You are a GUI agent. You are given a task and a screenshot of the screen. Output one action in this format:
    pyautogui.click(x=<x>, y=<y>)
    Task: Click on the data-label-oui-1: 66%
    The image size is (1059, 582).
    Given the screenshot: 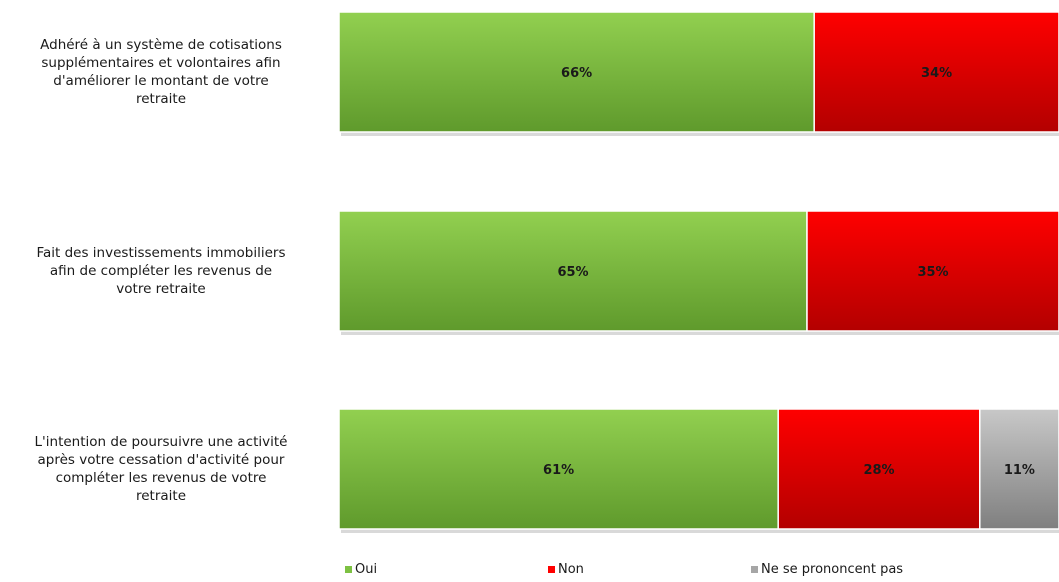 What is the action you would take?
    pyautogui.click(x=576, y=73)
    